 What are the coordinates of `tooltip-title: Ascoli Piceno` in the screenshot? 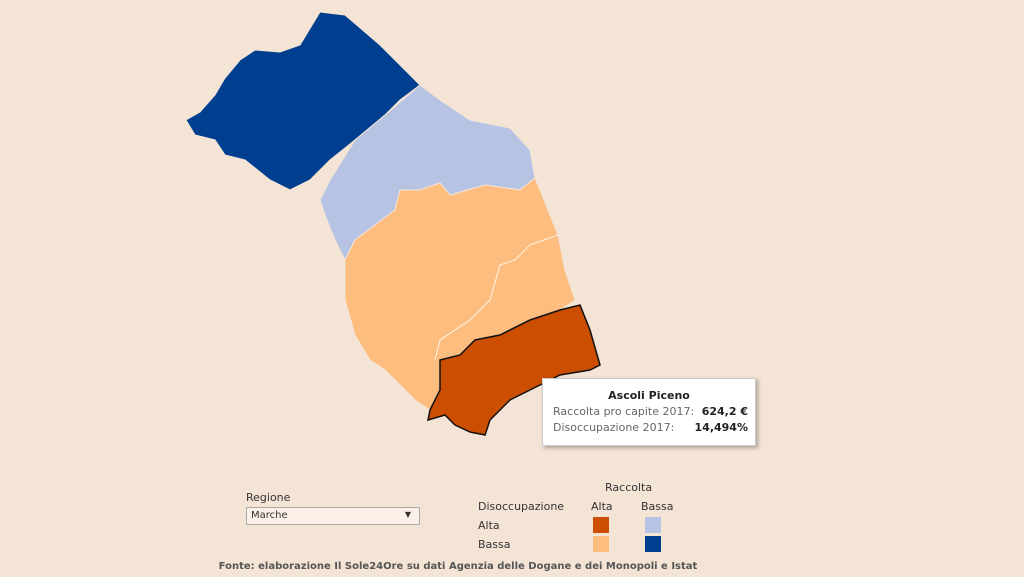 It's located at (649, 395).